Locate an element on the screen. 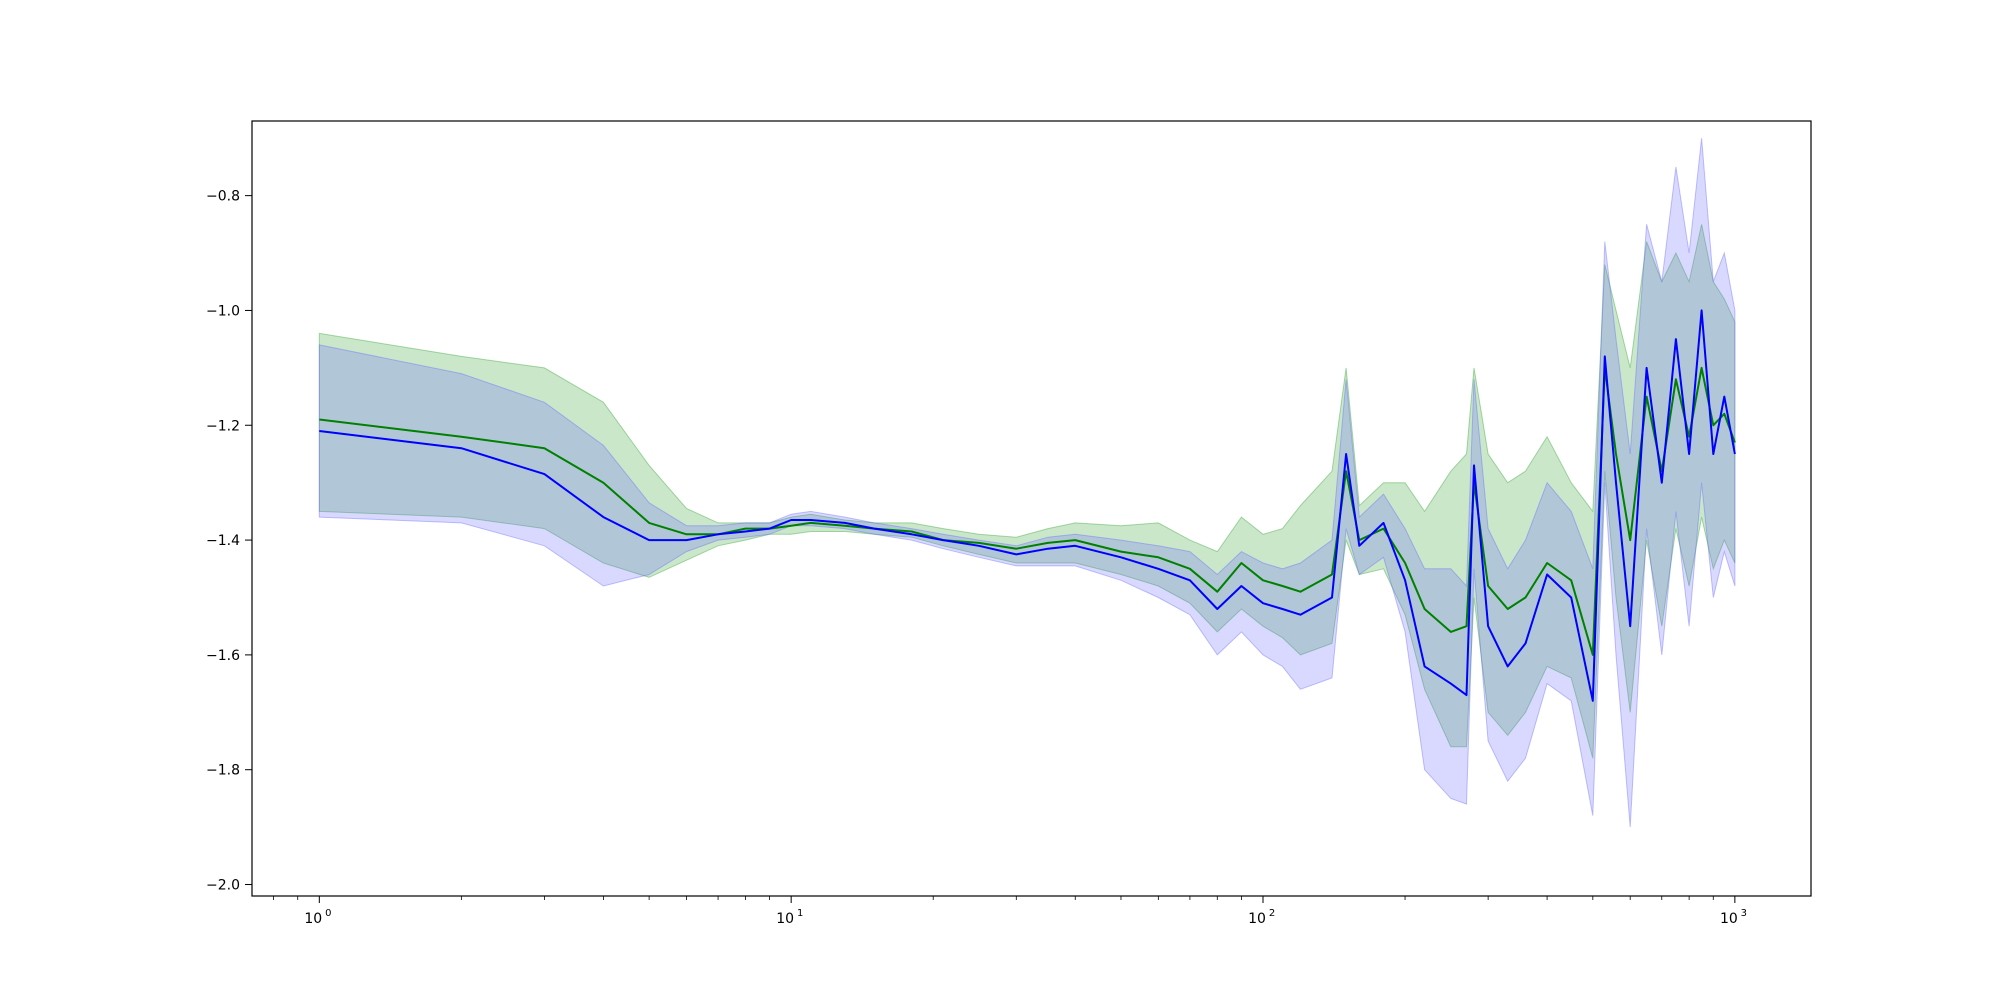 This screenshot has height=1000, width=2000. x-tick-exponent: 3 is located at coordinates (1744, 913).